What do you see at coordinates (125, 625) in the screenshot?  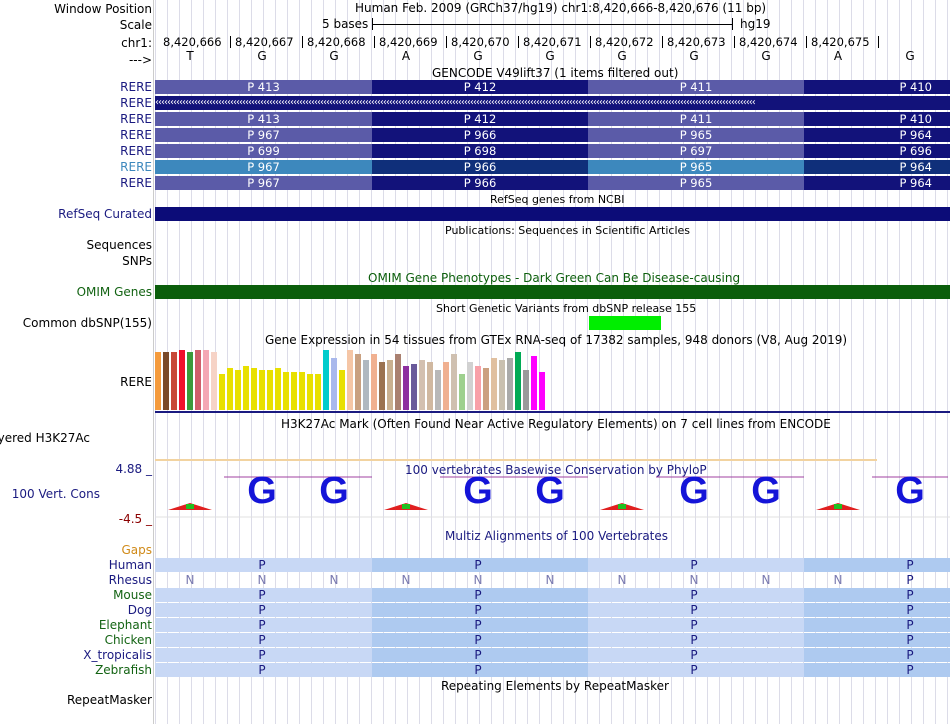 I see `species-elephant: Elephant` at bounding box center [125, 625].